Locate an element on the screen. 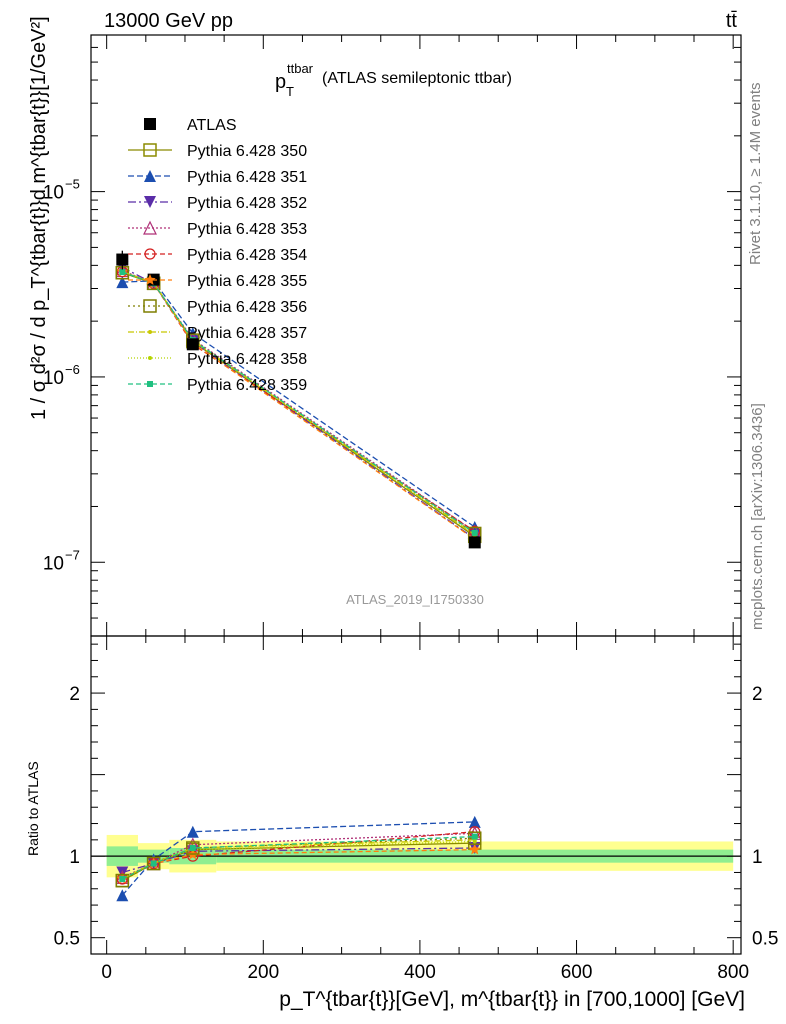  ratio-y-axis-label: Ratio to ATLAS is located at coordinates (33, 808).